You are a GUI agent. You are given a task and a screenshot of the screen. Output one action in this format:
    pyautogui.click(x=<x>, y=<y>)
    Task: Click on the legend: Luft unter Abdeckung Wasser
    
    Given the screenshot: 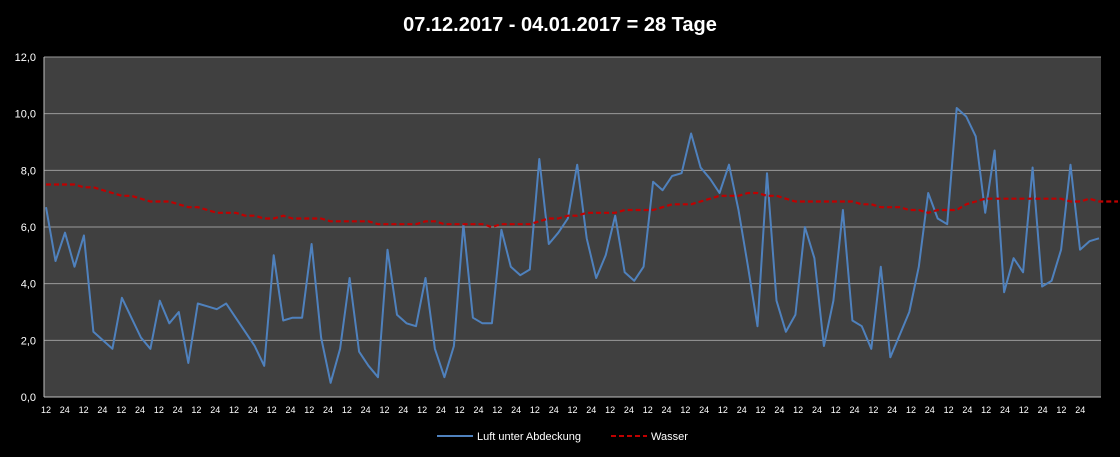 What is the action you would take?
    pyautogui.click(x=562, y=437)
    